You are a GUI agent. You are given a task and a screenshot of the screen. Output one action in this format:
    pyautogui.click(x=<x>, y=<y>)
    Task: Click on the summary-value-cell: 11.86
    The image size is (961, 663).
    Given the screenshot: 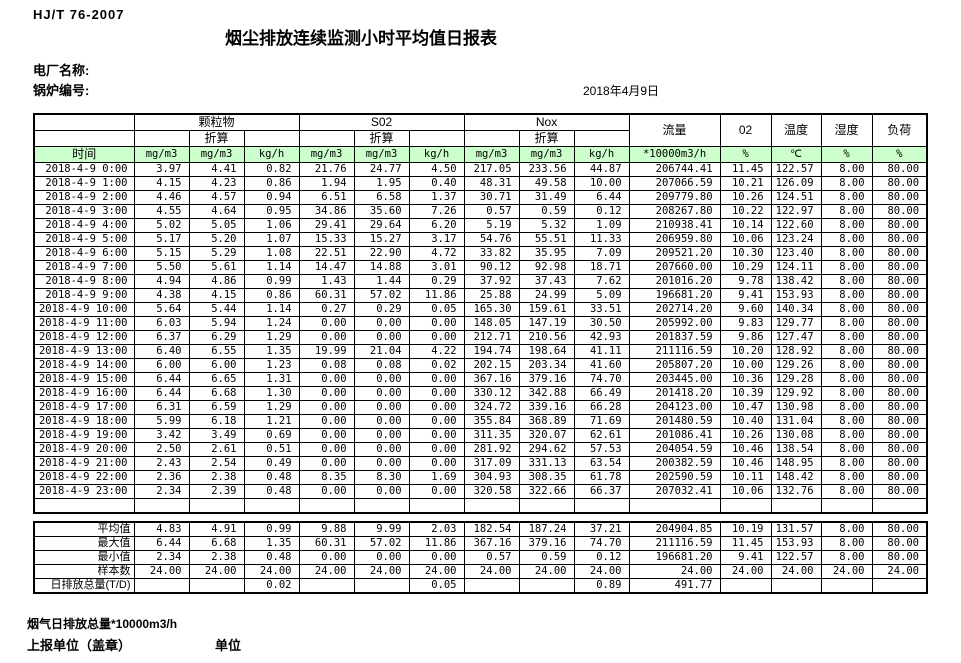 What is the action you would take?
    pyautogui.click(x=436, y=543)
    